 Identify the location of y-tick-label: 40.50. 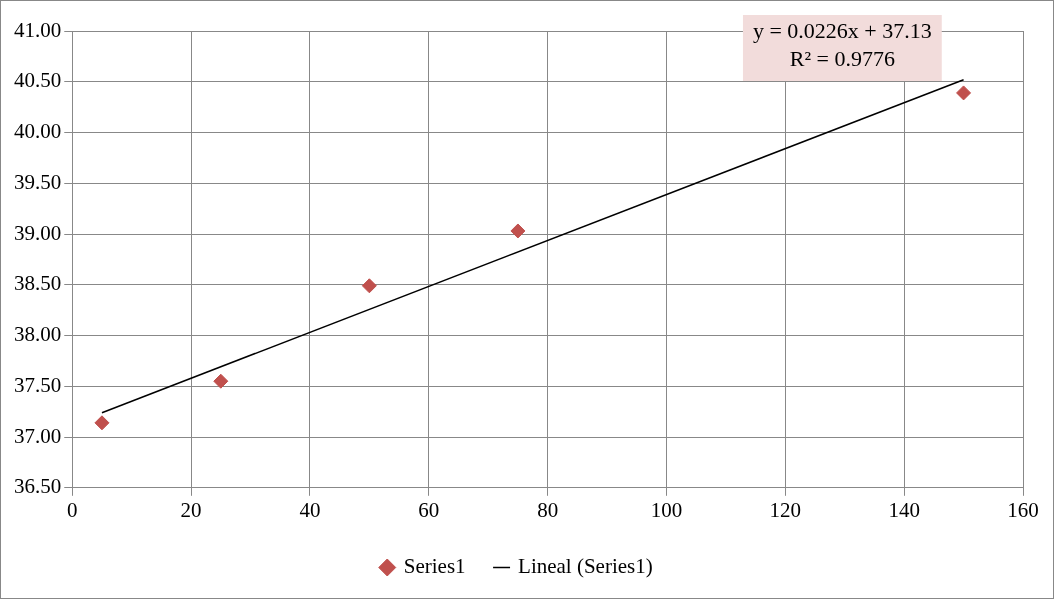
(38, 80).